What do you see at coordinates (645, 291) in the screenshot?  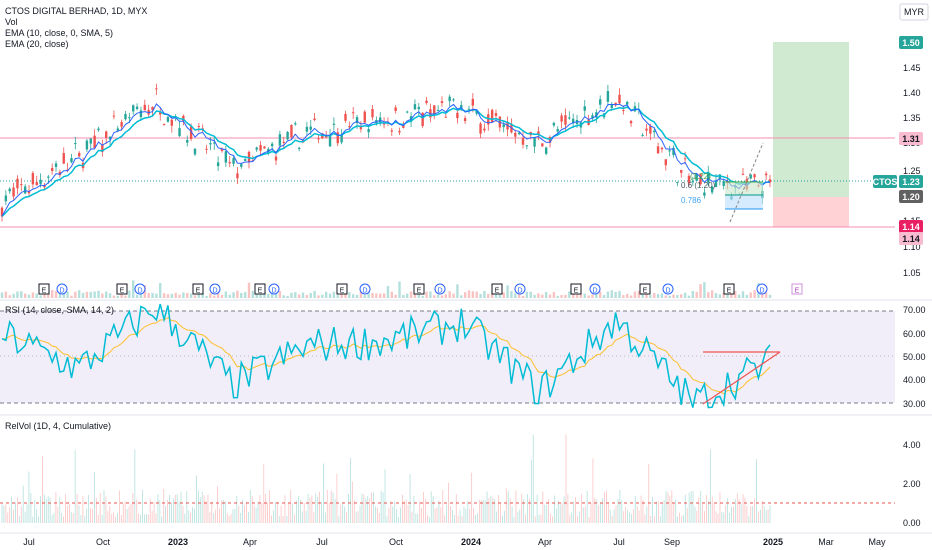 I see `event-marker-label: E` at bounding box center [645, 291].